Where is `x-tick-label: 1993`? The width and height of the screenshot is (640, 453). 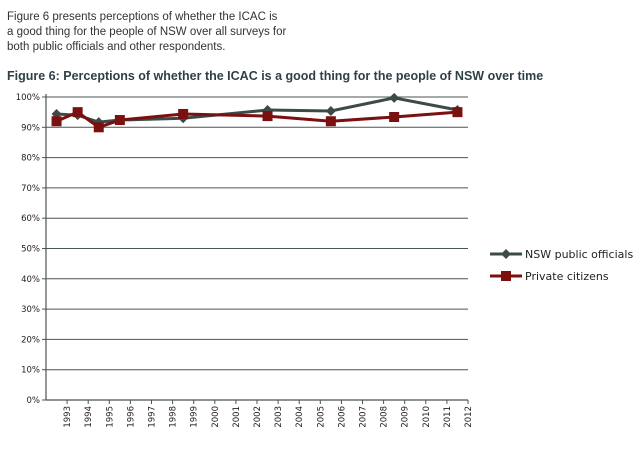 x-tick-label: 1993 is located at coordinates (68, 417).